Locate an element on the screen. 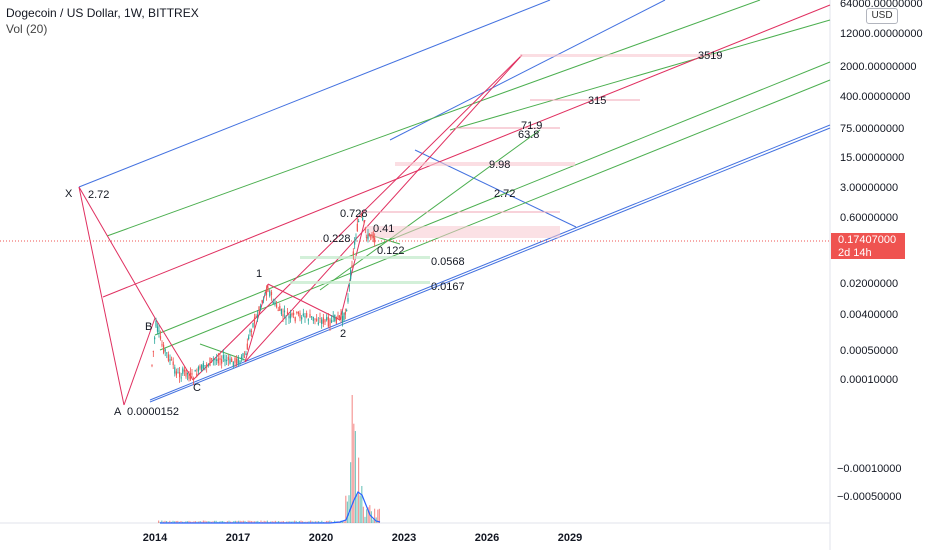 The image size is (932, 550). price-tick: 0.00010000 is located at coordinates (869, 380).